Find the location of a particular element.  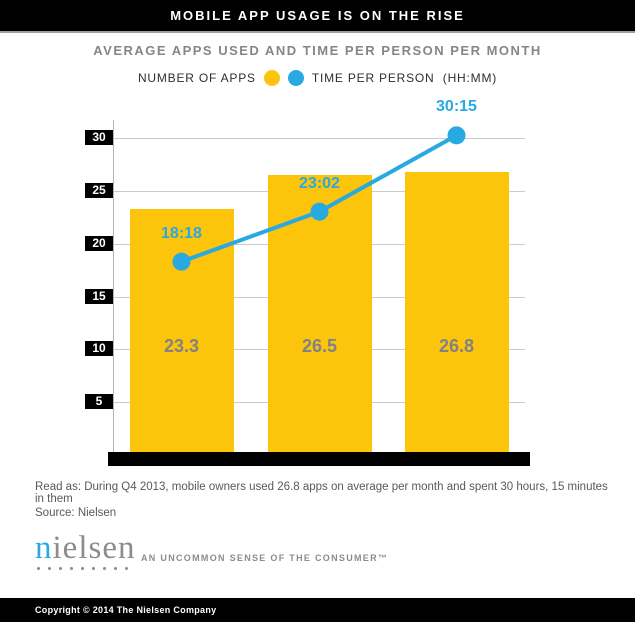

y-tick-label: 15 is located at coordinates (99, 296).